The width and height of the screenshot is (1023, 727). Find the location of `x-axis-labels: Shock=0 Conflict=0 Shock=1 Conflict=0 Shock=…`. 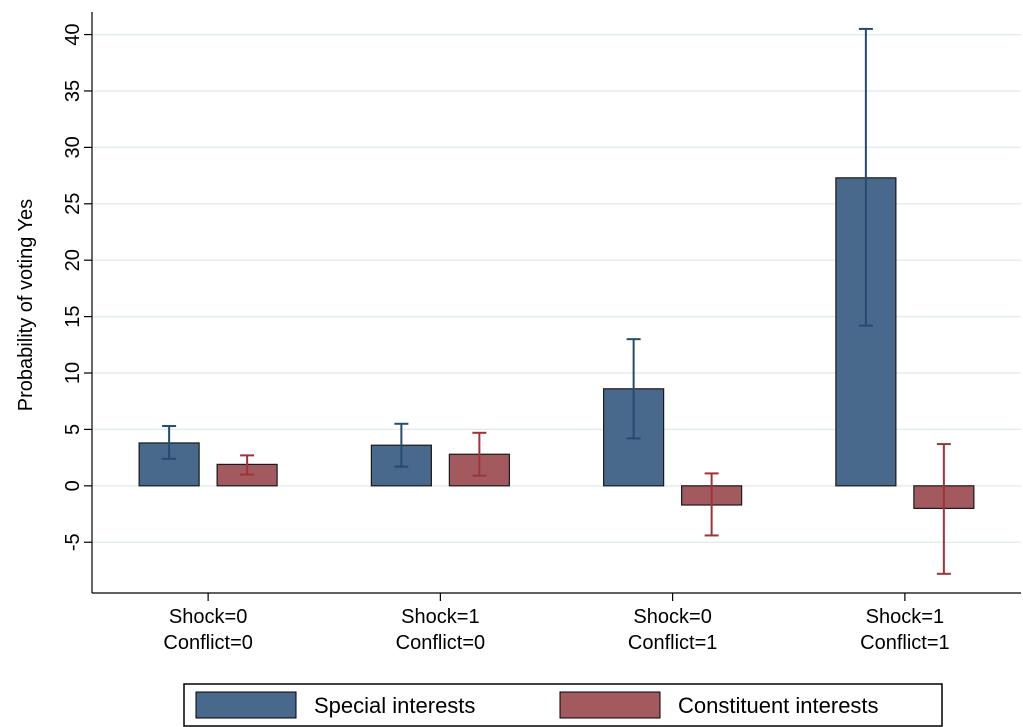

x-axis-labels: Shock=0 Conflict=0 Shock=1 Conflict=0 Shock=… is located at coordinates (556, 630).